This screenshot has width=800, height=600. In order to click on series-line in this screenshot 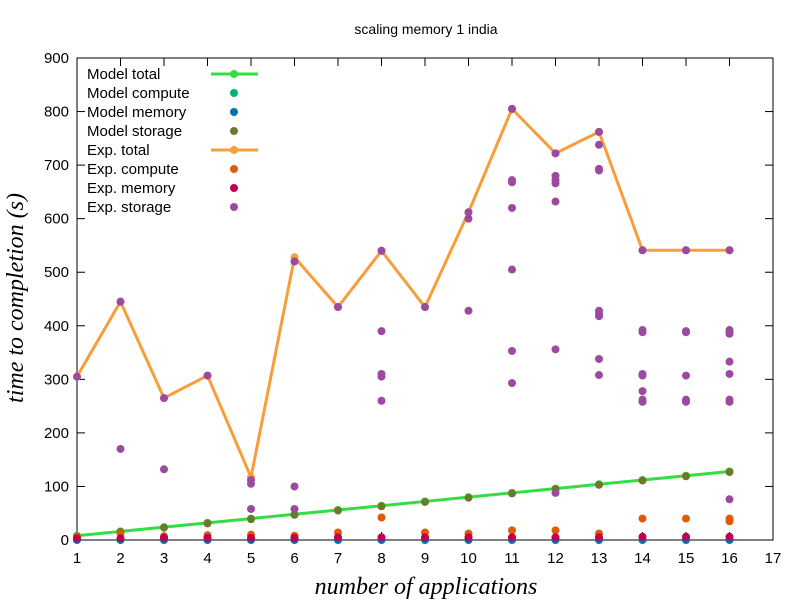, I will do `click(403, 503)`.